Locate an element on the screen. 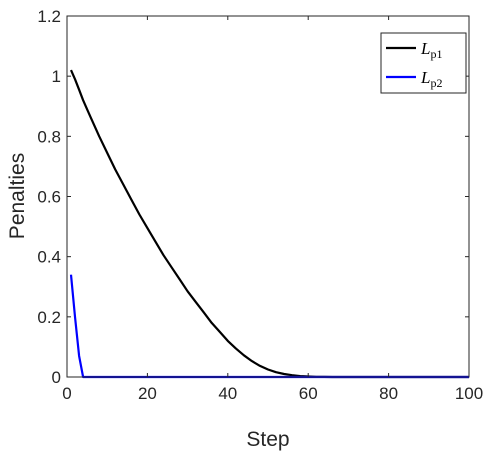  y-tick-label-4: 0.8 is located at coordinates (49, 136).